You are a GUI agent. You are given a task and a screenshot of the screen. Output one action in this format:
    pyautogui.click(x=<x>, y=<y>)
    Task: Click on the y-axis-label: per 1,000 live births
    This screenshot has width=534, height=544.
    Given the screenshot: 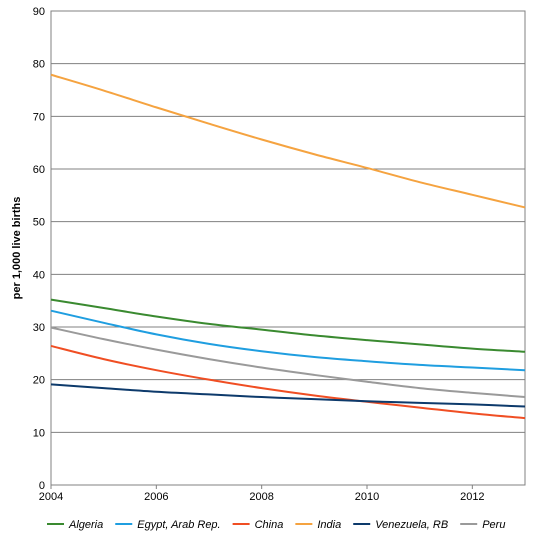 What is the action you would take?
    pyautogui.click(x=17, y=248)
    